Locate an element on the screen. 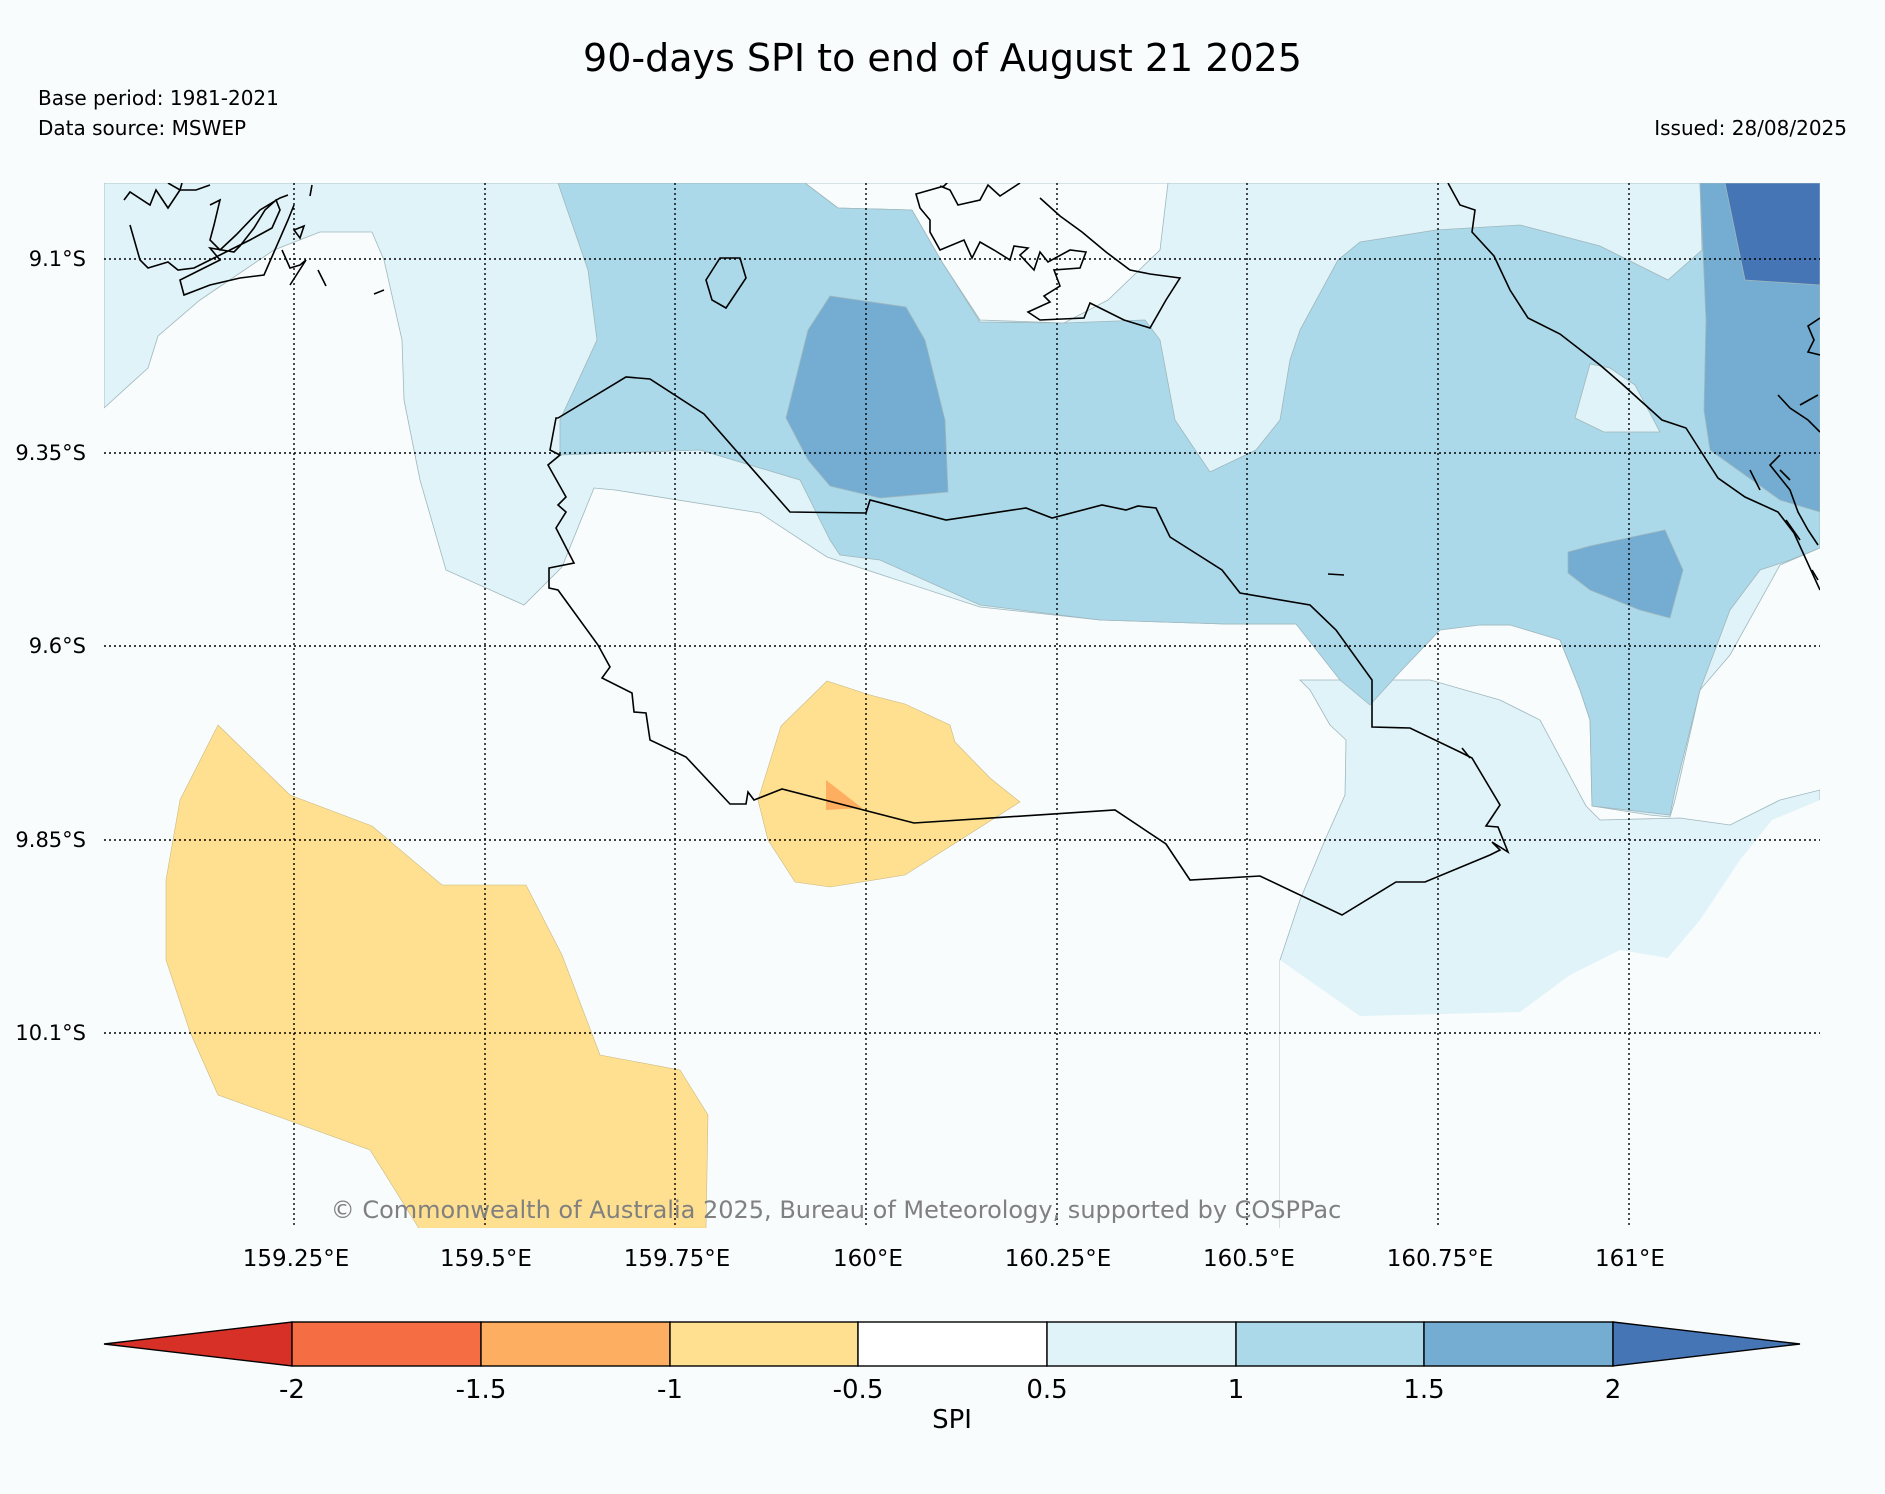 The width and height of the screenshot is (1885, 1494). lon-label: 159.25°E is located at coordinates (296, 1259).